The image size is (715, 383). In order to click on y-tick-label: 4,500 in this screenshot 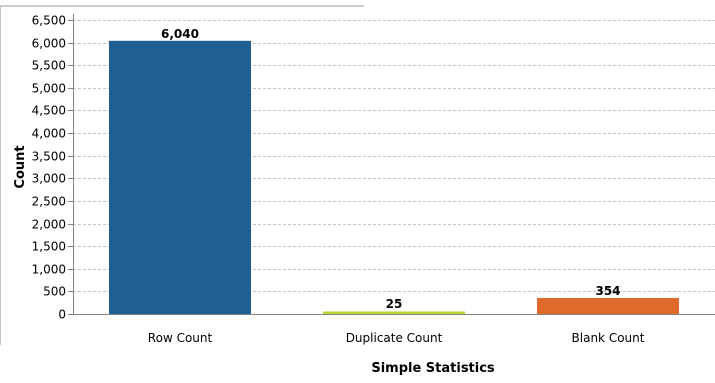, I will do `click(49, 111)`.